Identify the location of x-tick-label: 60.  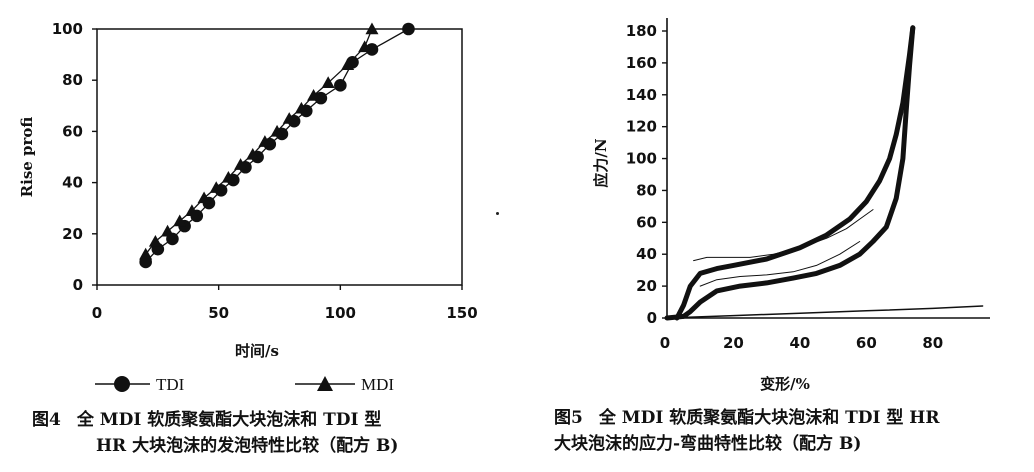
(866, 343).